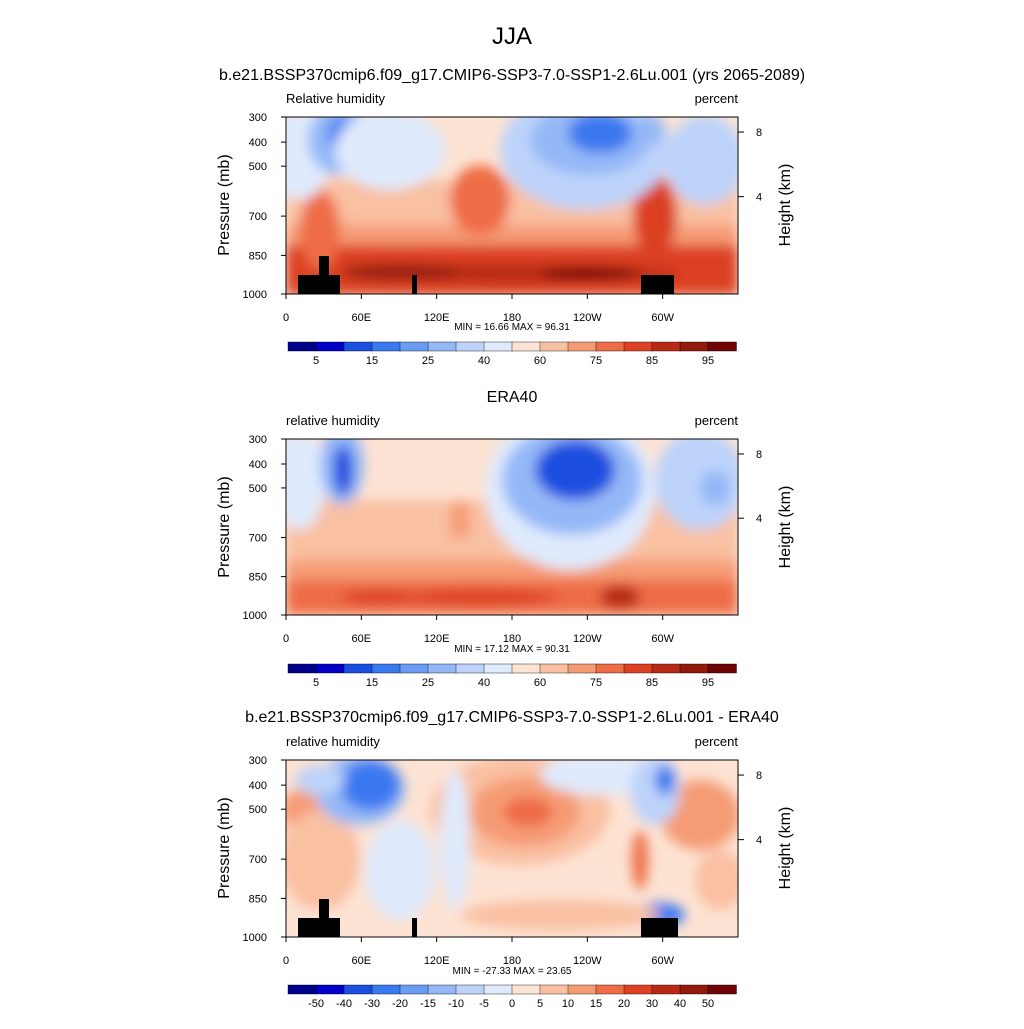 This screenshot has width=1024, height=1029. Describe the element at coordinates (512, 649) in the screenshot. I see `stats-text: MIN = 17.12 MAX = 90.31` at that location.